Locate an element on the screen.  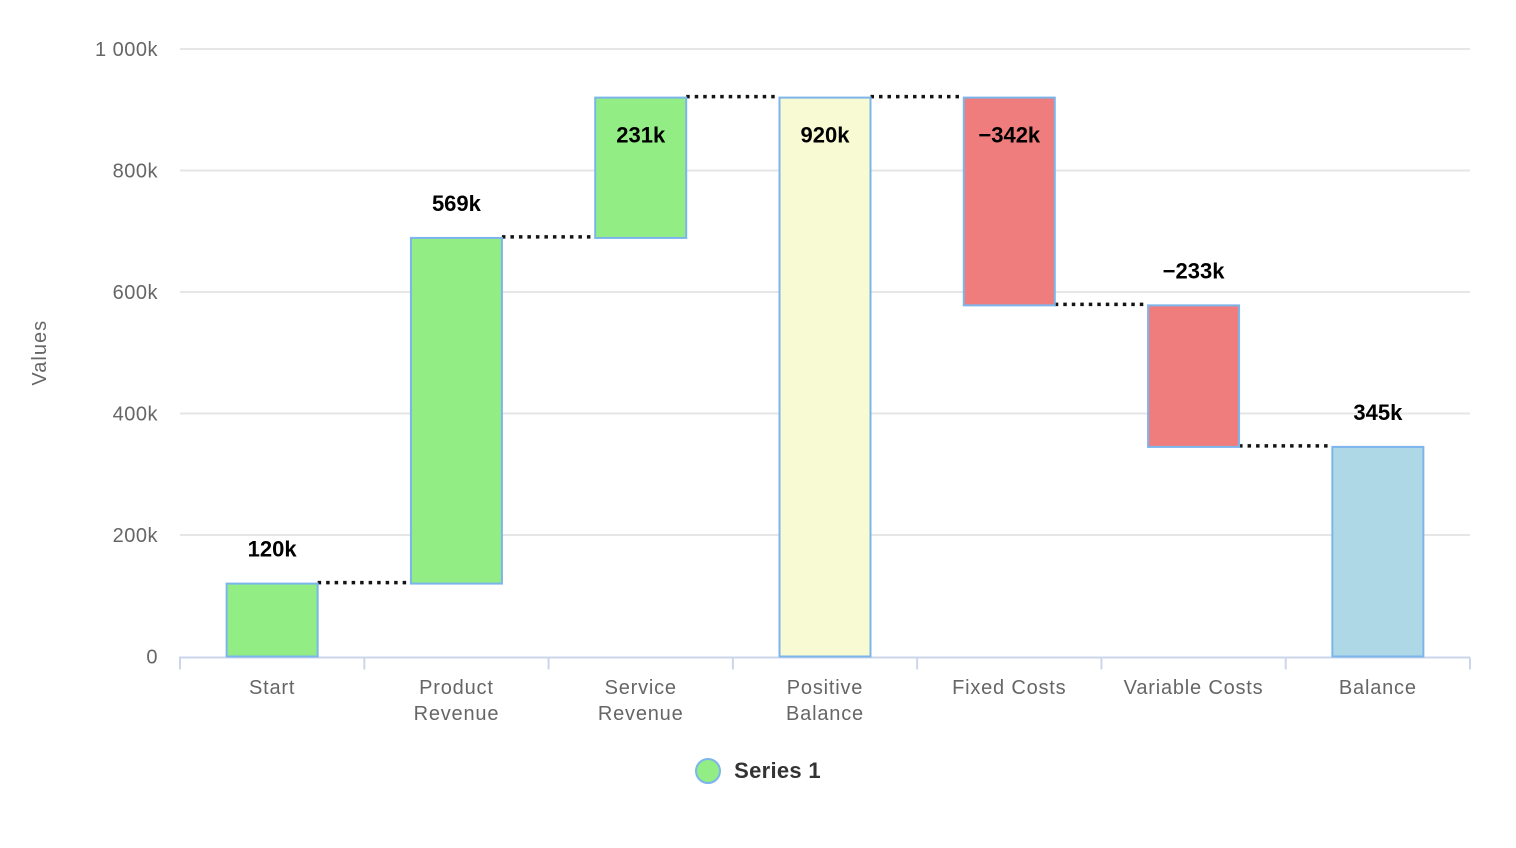
bar-fixed-costs is located at coordinates (1009, 201).